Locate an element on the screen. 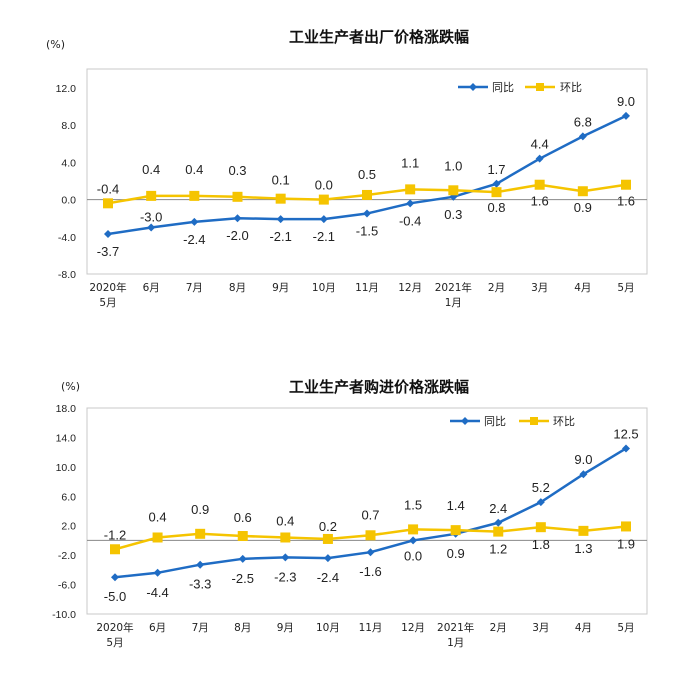 The image size is (700, 693). chart-2-legend-yoy: 同比 is located at coordinates (495, 421).